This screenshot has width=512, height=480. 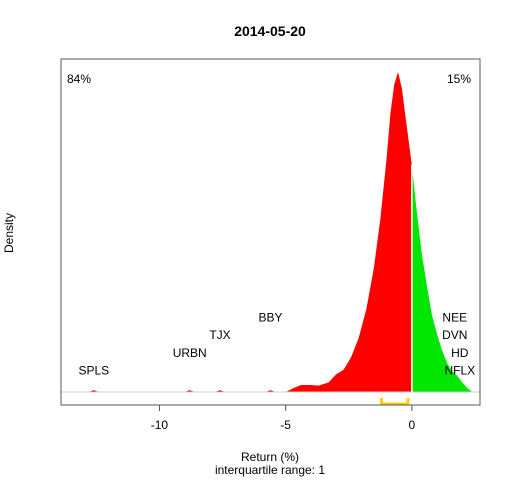 I want to click on right-percent: 15%, so click(x=459, y=79).